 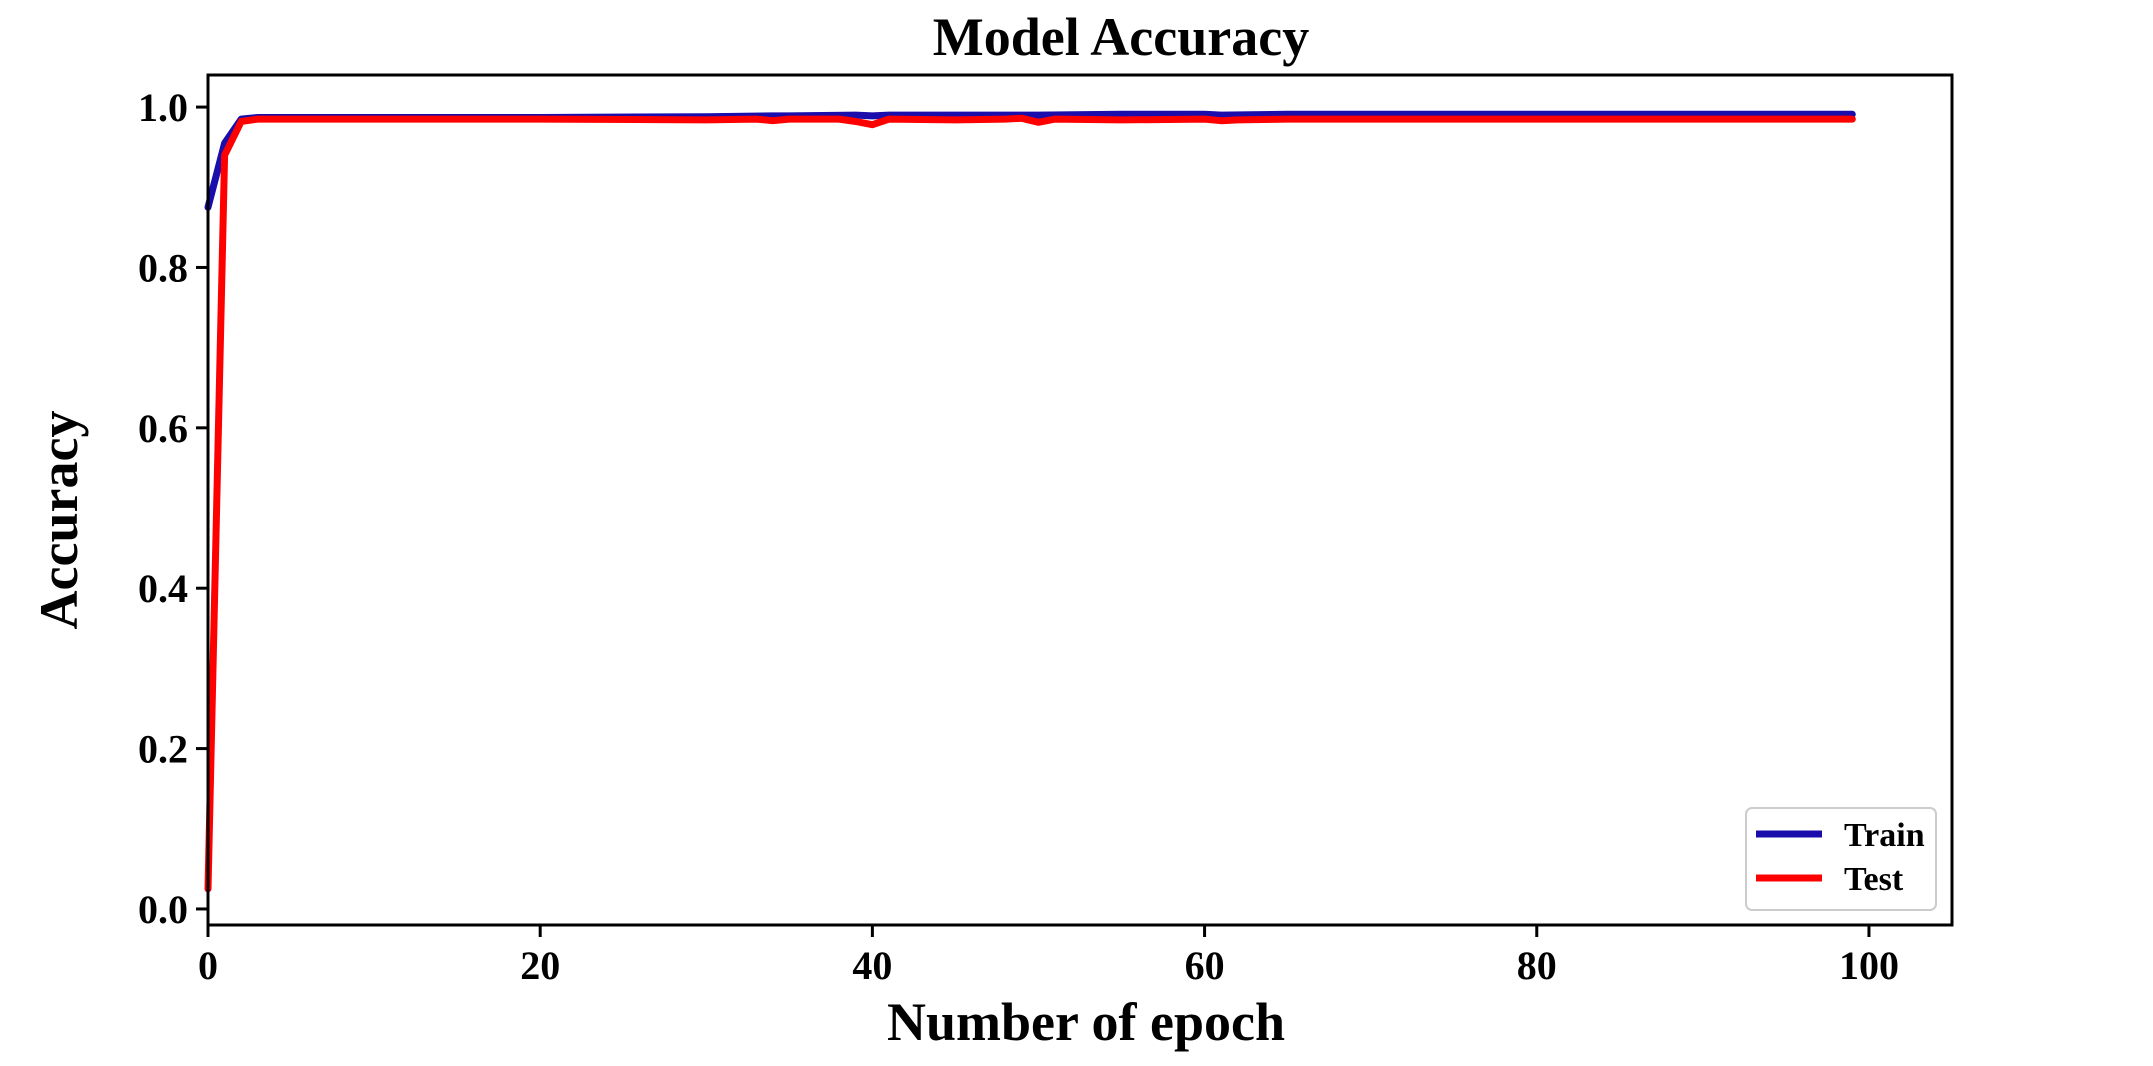 I want to click on y-axis-ticks: 0.0 0.2 0.4 0.6 0.8 1.0, so click(x=173, y=508).